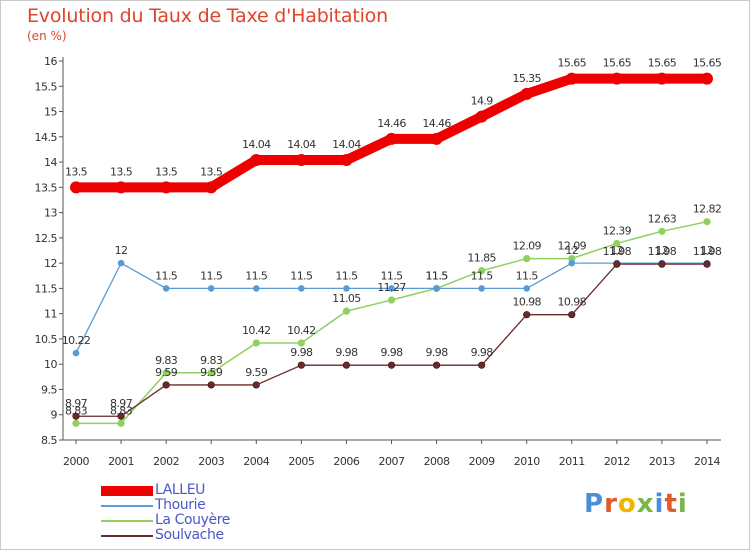  Describe the element at coordinates (572, 461) in the screenshot. I see `x-tick-label: 2011` at that location.